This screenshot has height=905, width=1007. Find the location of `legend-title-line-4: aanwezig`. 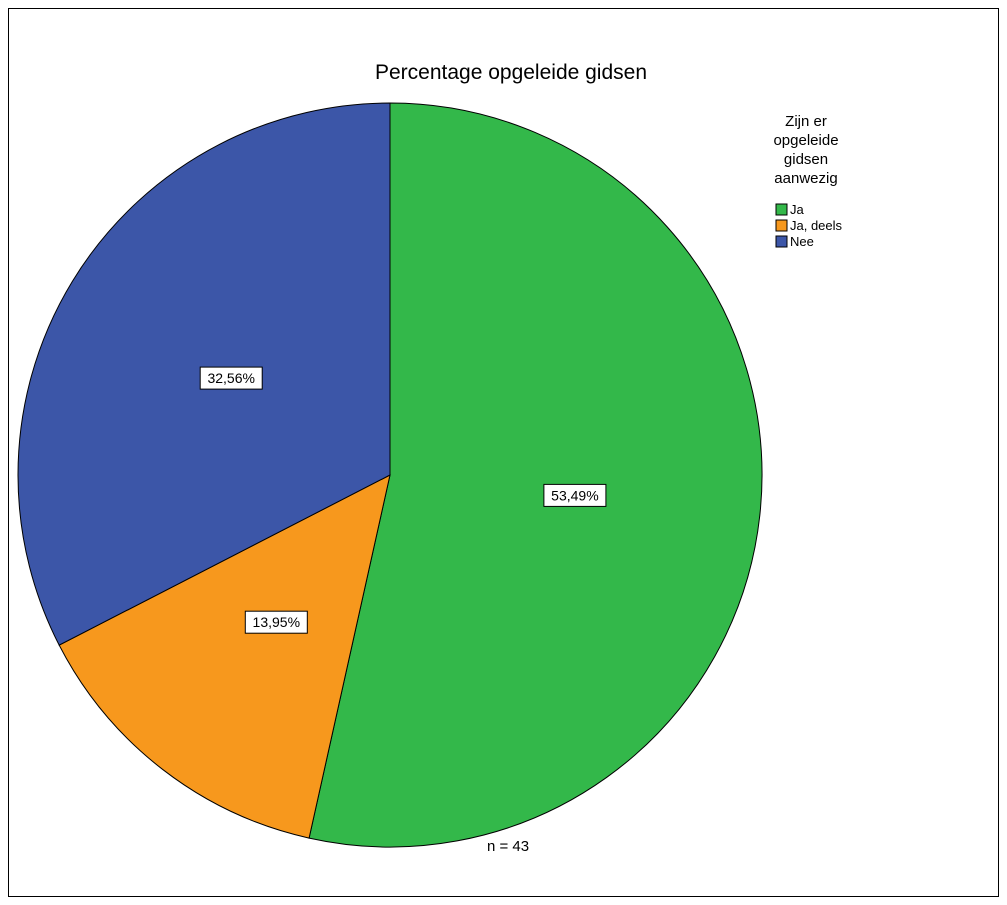

legend-title-line-4: aanwezig is located at coordinates (805, 178).